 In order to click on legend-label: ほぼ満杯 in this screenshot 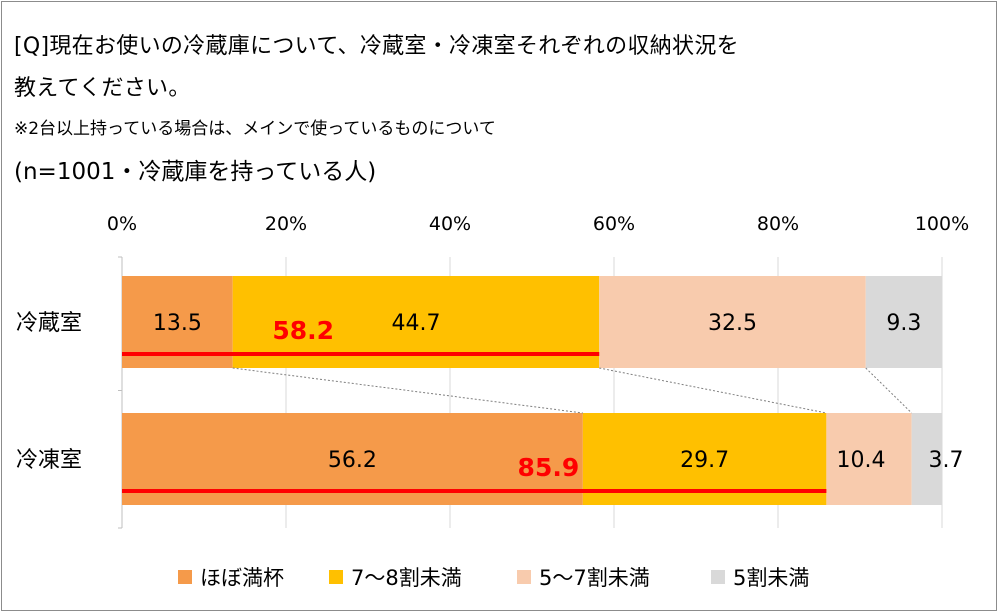, I will do `click(242, 578)`.